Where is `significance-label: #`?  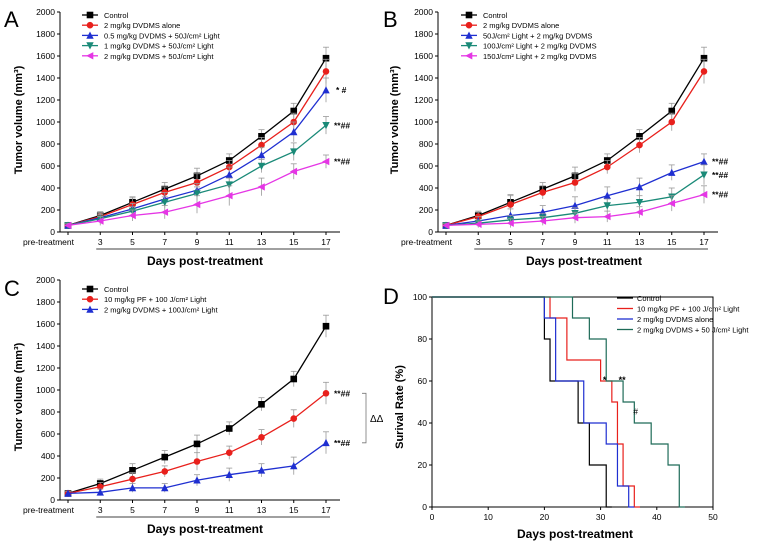 significance-label: # is located at coordinates (635, 412).